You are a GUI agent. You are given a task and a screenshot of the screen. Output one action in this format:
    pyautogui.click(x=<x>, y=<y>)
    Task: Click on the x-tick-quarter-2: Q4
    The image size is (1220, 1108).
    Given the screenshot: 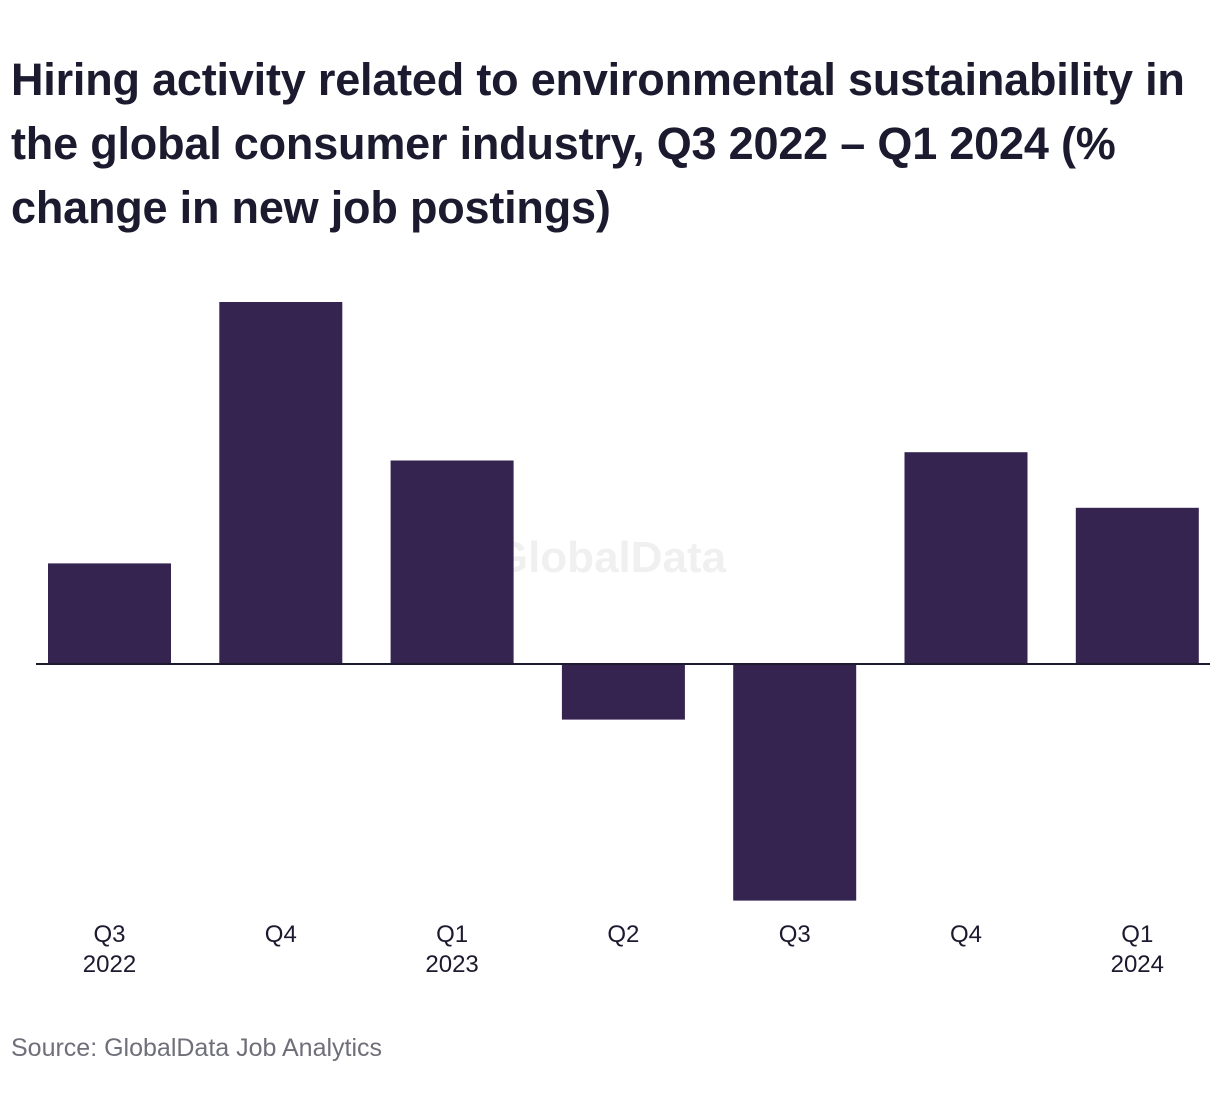 What is the action you would take?
    pyautogui.click(x=281, y=934)
    